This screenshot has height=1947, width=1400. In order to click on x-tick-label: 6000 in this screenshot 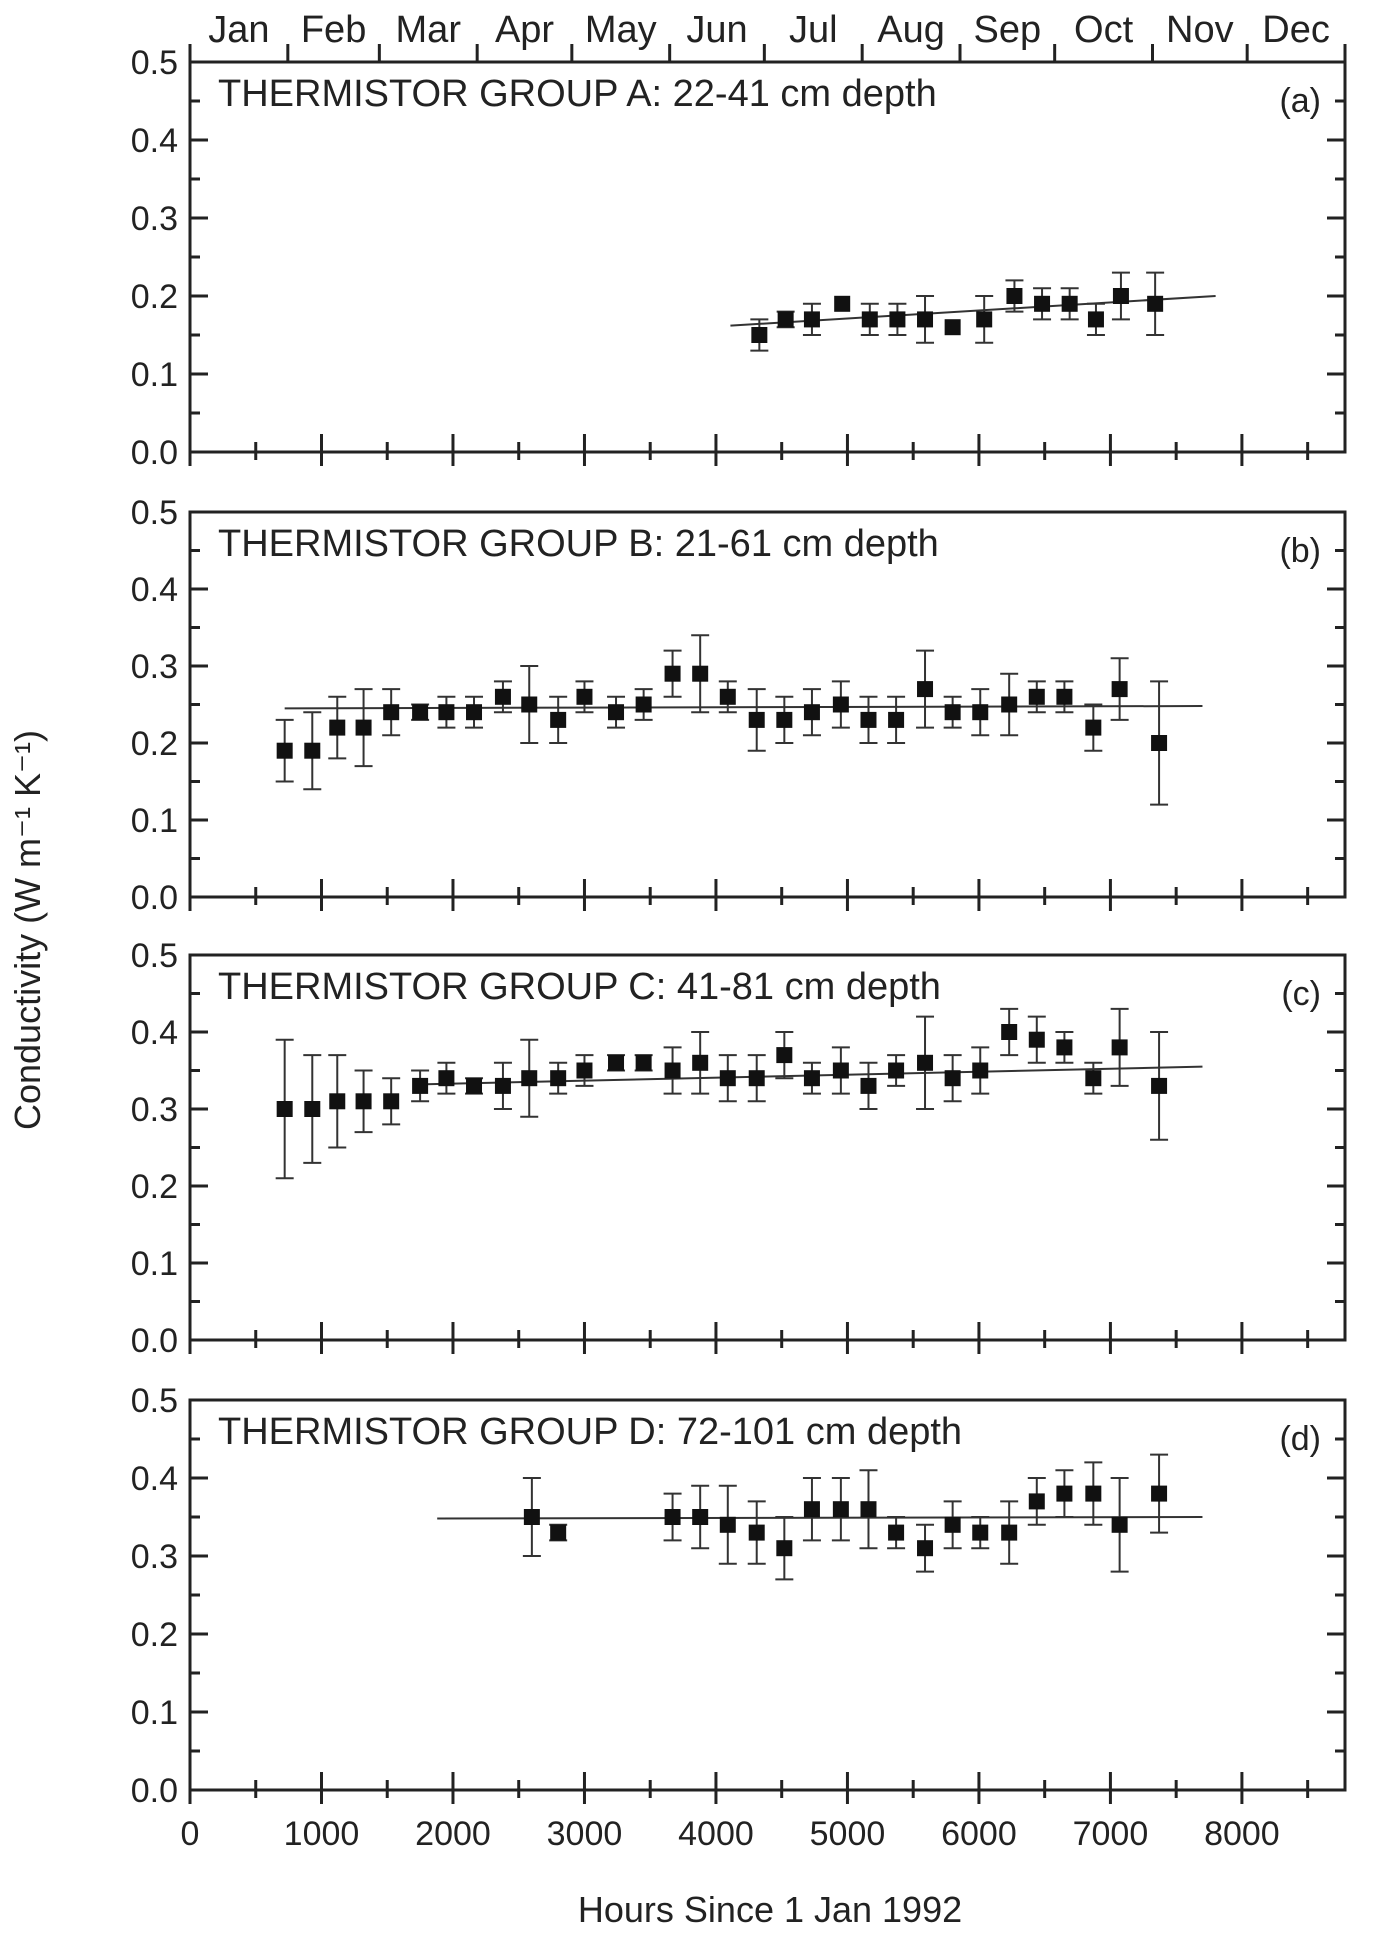, I will do `click(979, 1834)`.